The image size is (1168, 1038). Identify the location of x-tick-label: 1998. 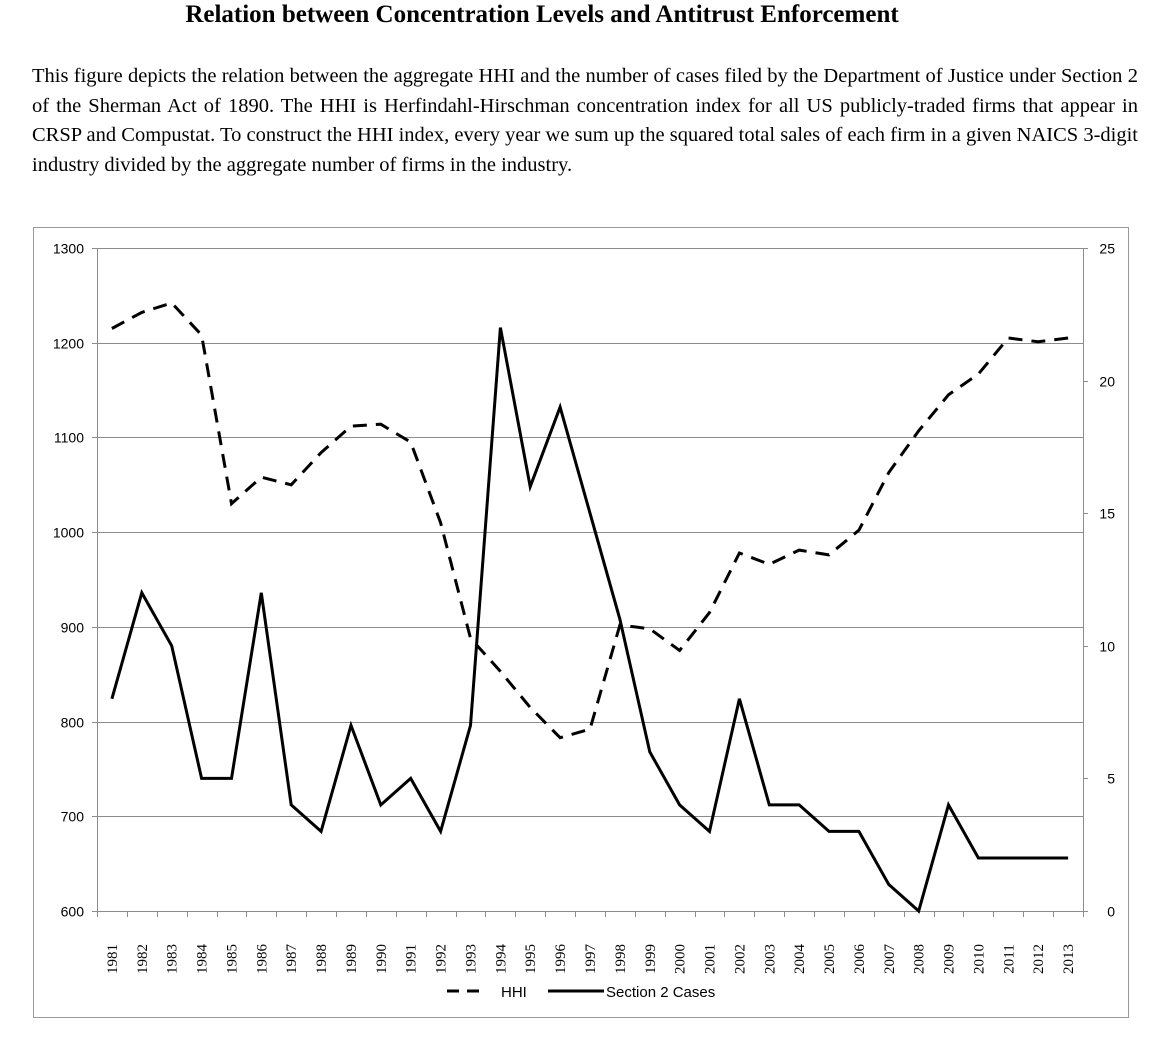
(621, 959).